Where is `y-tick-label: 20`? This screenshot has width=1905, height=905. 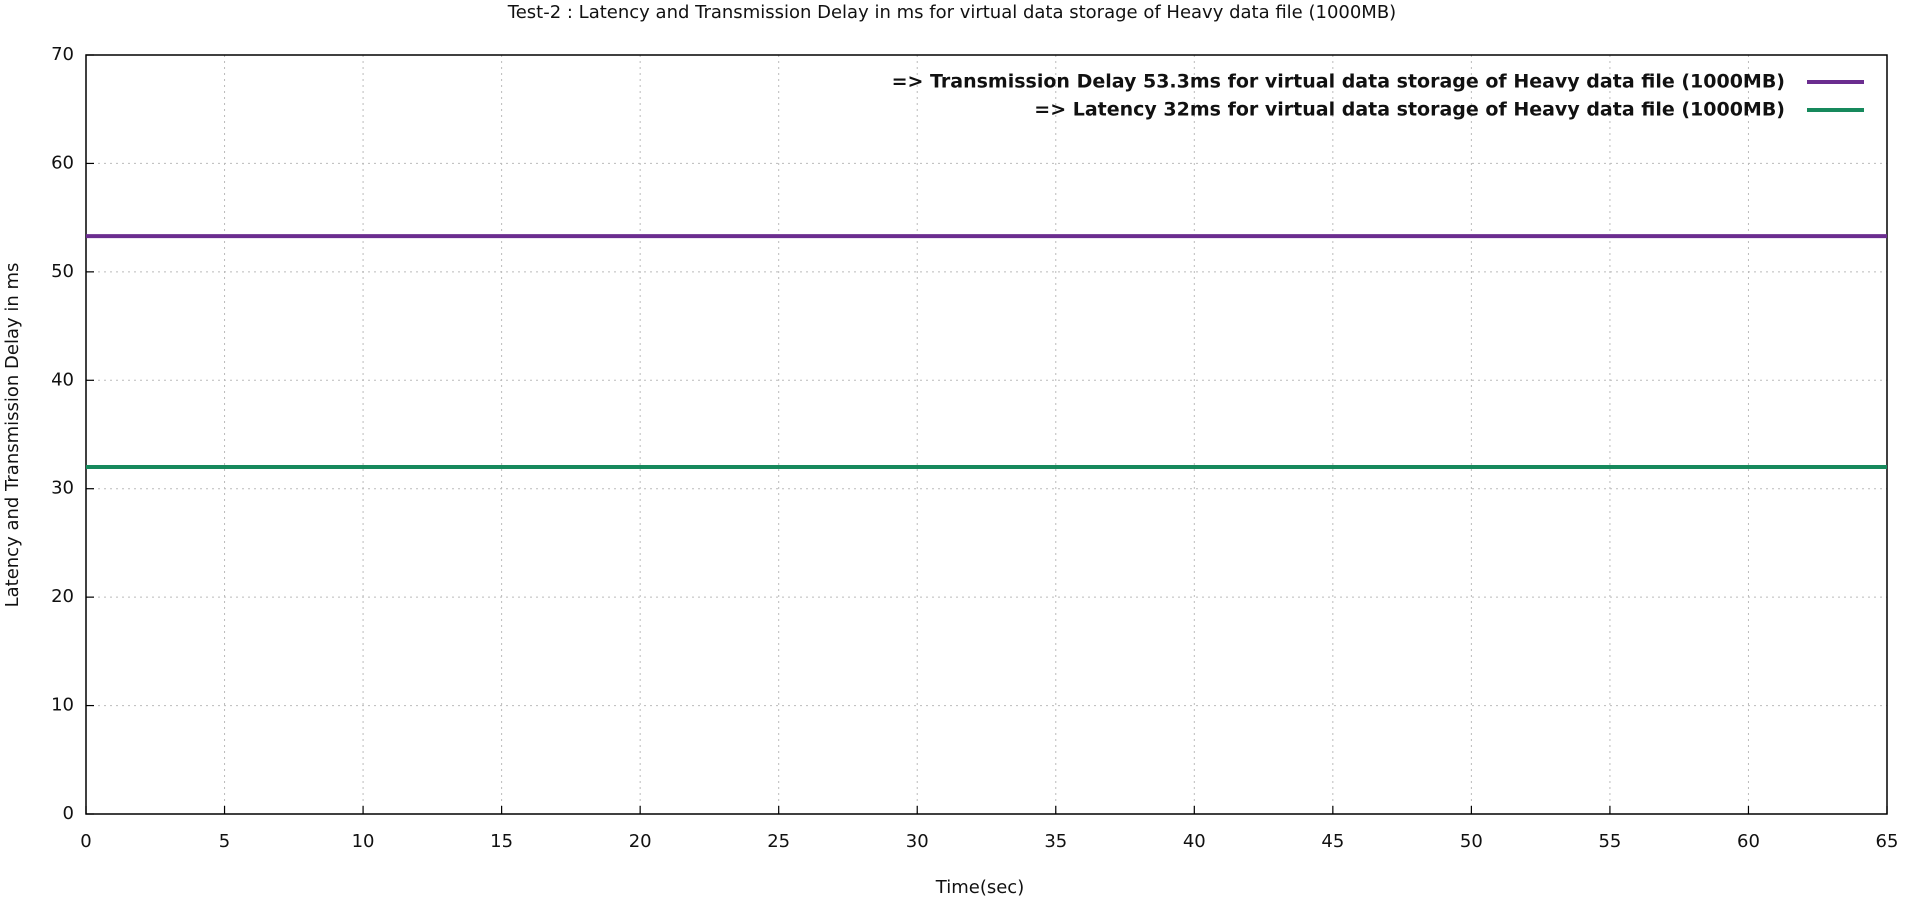
y-tick-label: 20 is located at coordinates (62, 596).